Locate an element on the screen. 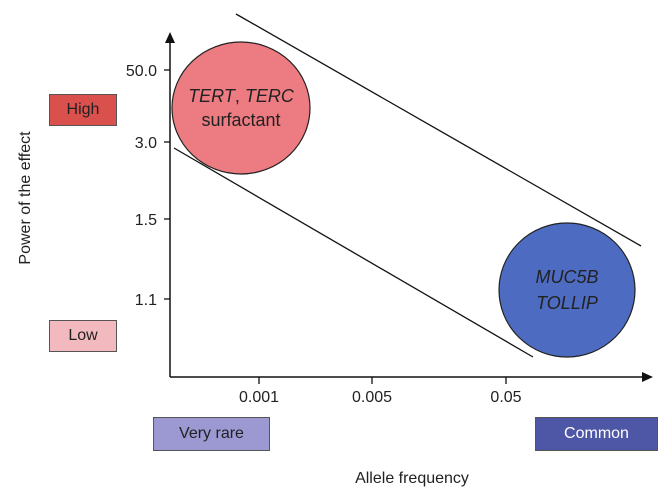 Image resolution: width=665 pixels, height=489 pixels. bubble-common-variants: MUC5B TOLLIP is located at coordinates (567, 290).